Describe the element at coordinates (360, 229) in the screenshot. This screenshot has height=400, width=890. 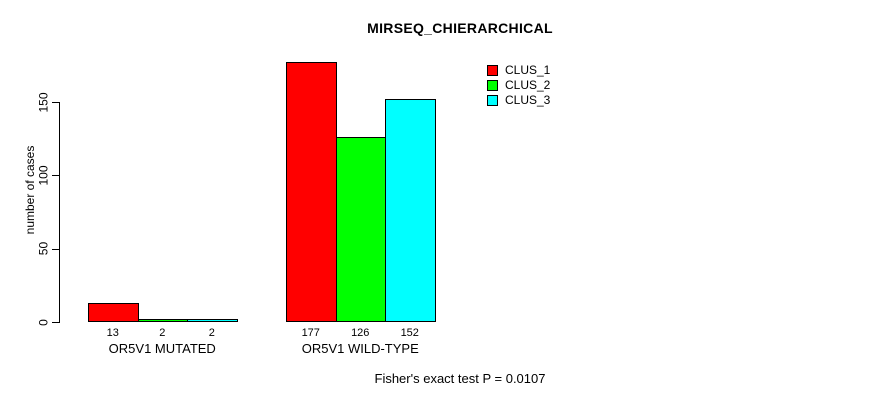
I see `bar-clus_2-wild-type` at that location.